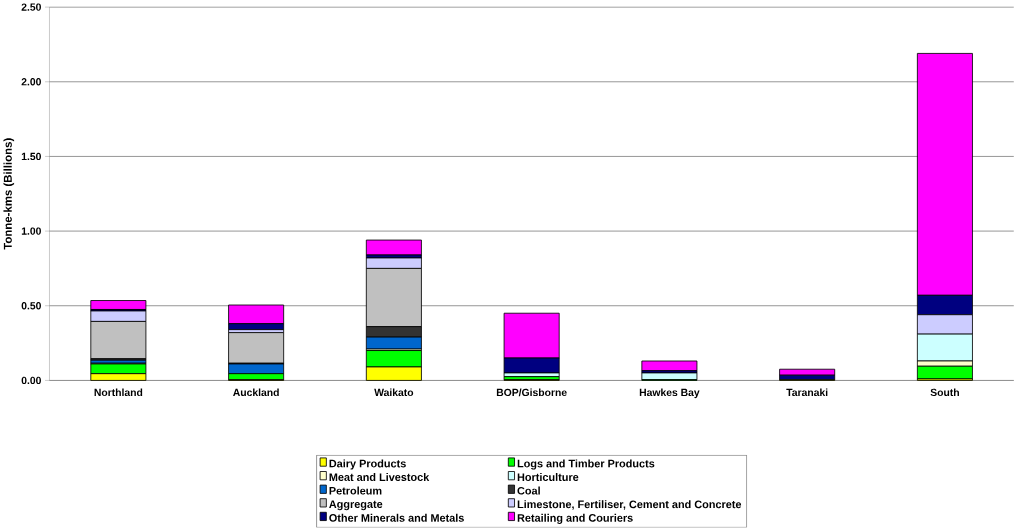  I want to click on y-tick-label: 1.00, so click(31, 231).